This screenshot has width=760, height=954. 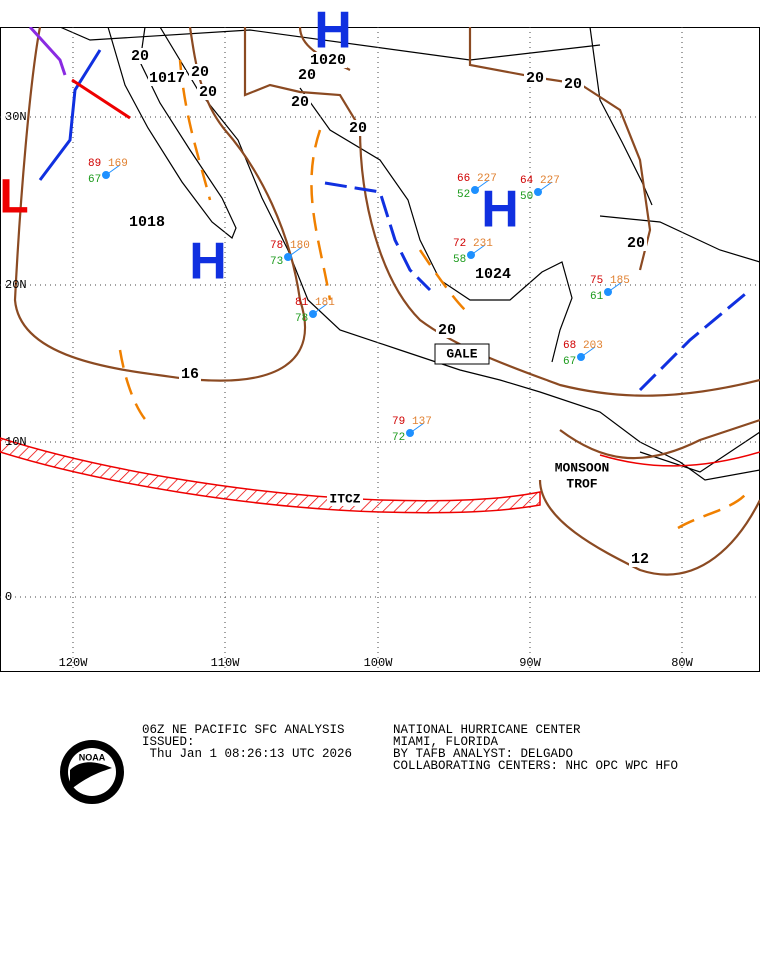 I want to click on feature-label: TROF, so click(x=581, y=483).